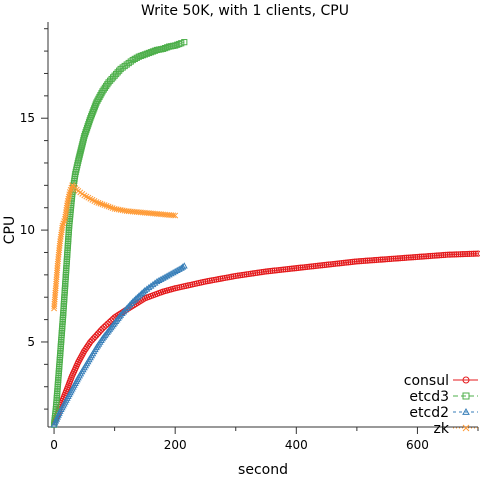 This screenshot has width=480, height=480. What do you see at coordinates (119, 345) in the screenshot?
I see `series-etcd2` at bounding box center [119, 345].